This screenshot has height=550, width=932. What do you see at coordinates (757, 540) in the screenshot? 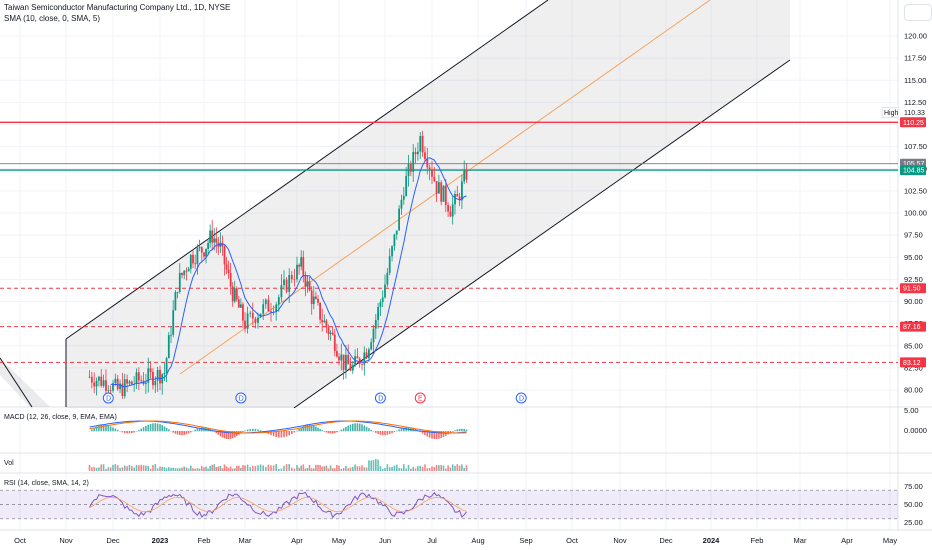
I see `time-tick-label: Feb` at bounding box center [757, 540].